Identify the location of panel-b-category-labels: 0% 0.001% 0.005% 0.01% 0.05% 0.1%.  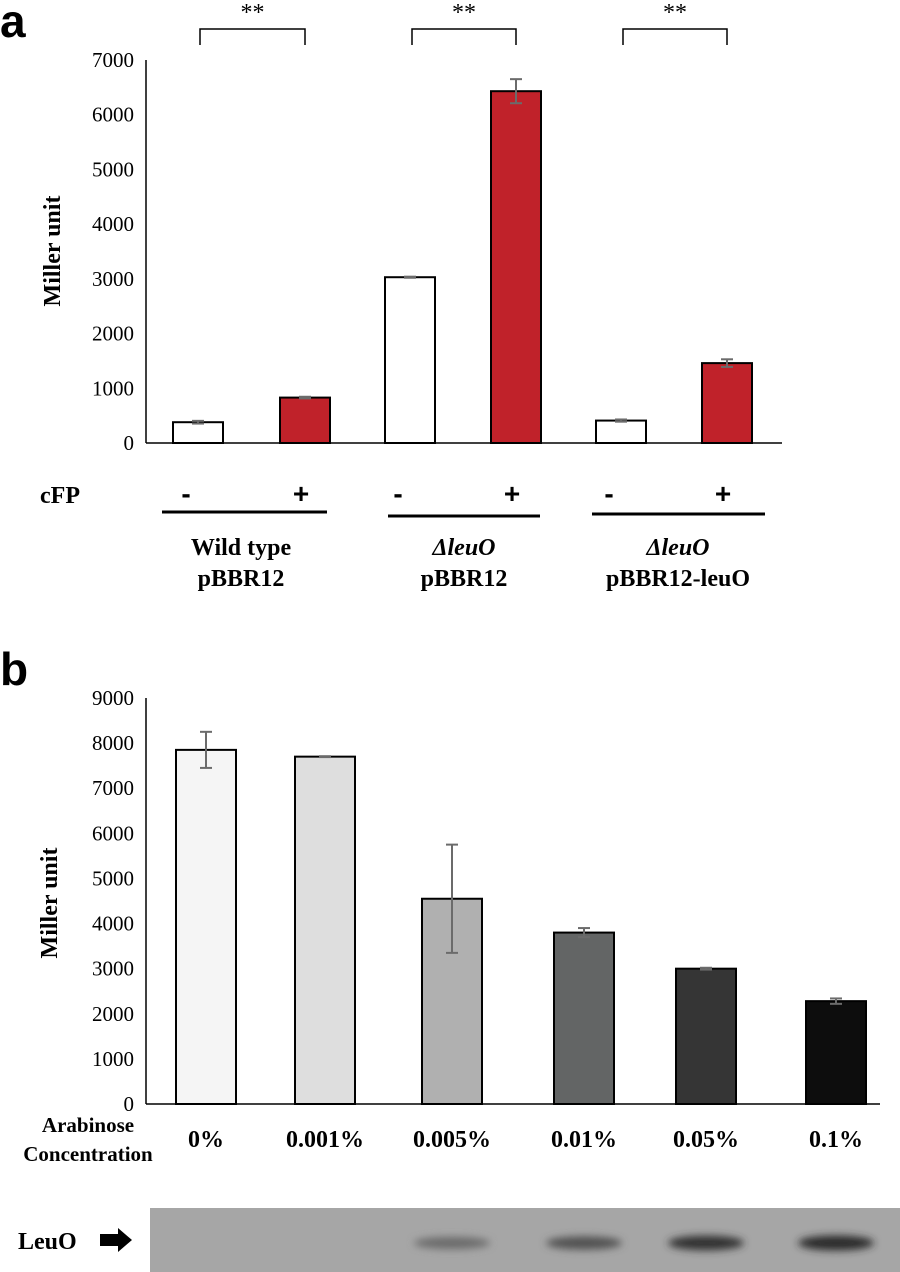
(525, 1140).